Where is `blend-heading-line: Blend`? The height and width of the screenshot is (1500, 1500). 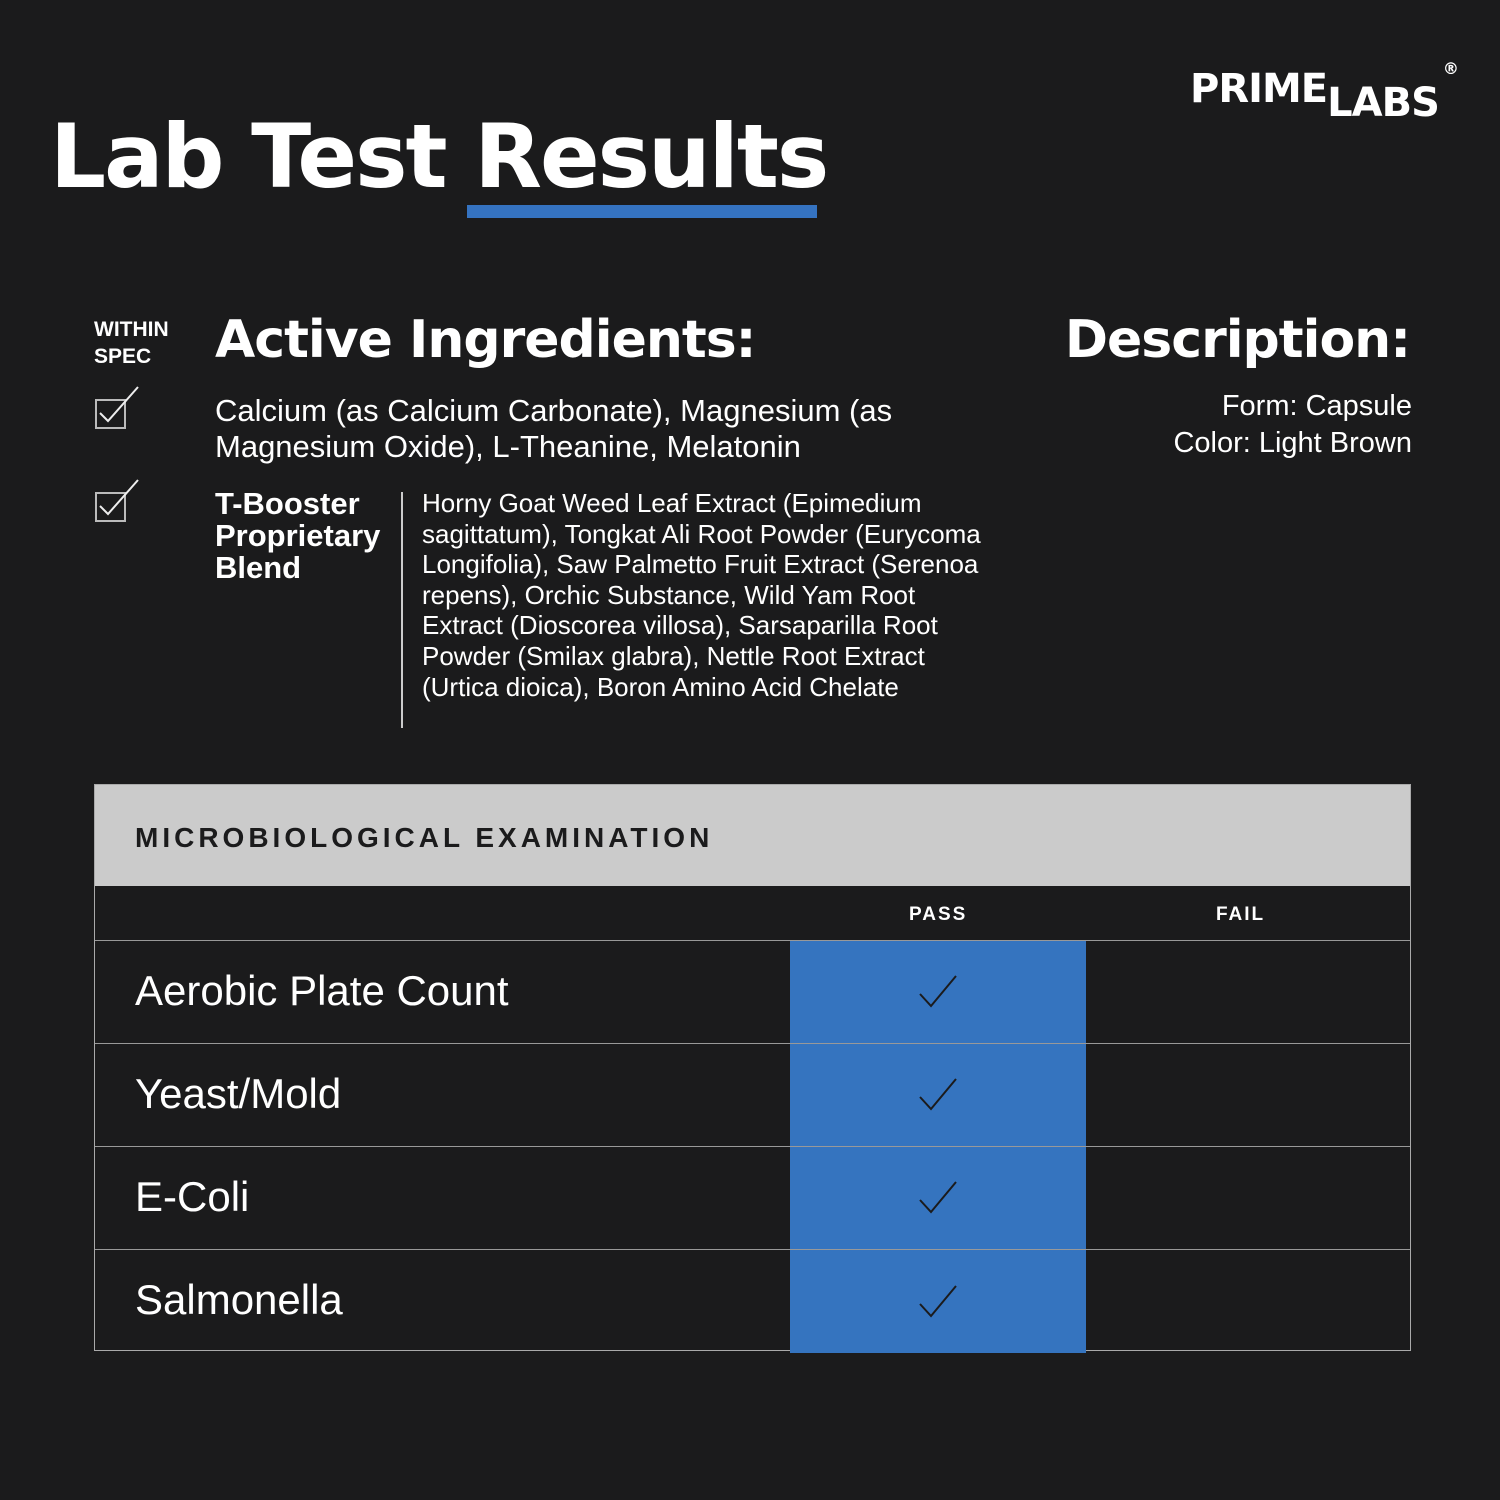 blend-heading-line: Blend is located at coordinates (258, 567).